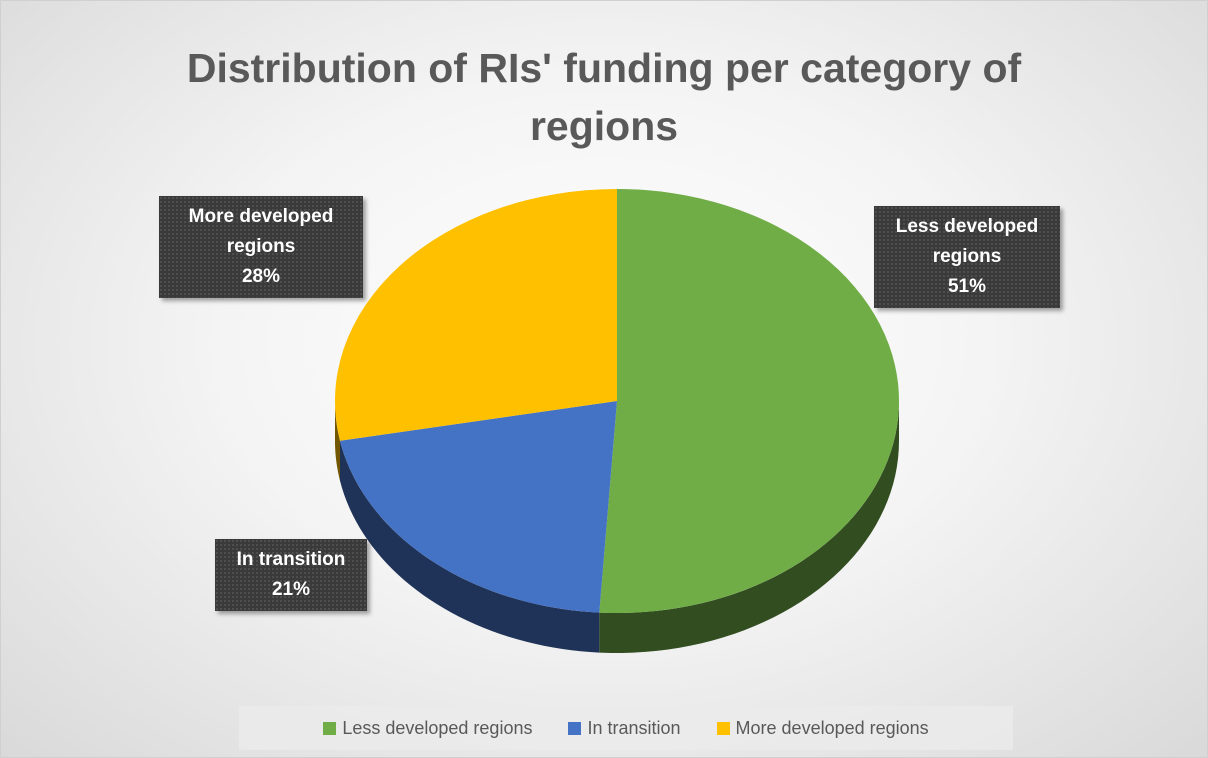 This screenshot has width=1208, height=758. I want to click on data-label-category: In transition, so click(291, 559).